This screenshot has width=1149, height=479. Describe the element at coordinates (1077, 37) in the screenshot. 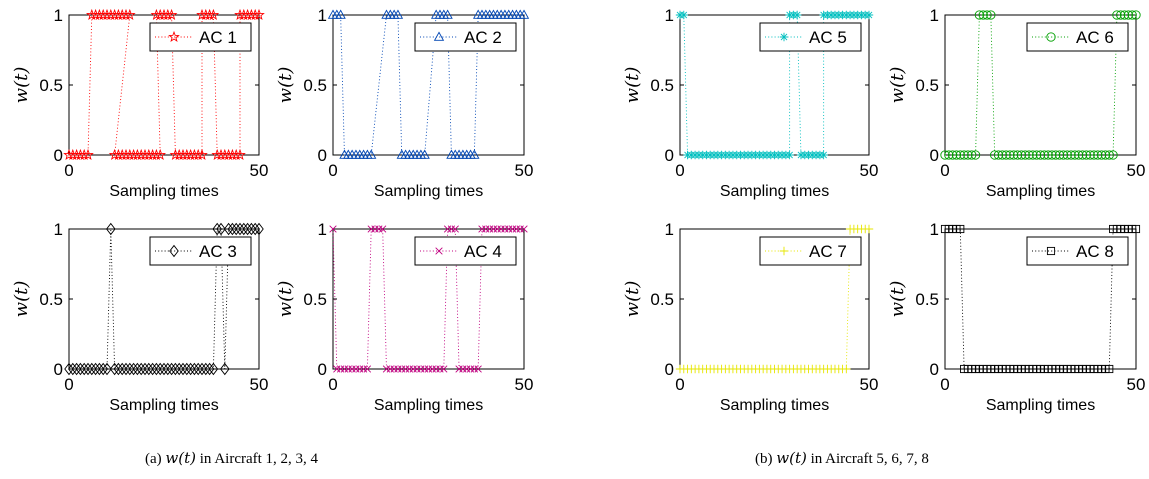

I see `legend: AC 6` at that location.